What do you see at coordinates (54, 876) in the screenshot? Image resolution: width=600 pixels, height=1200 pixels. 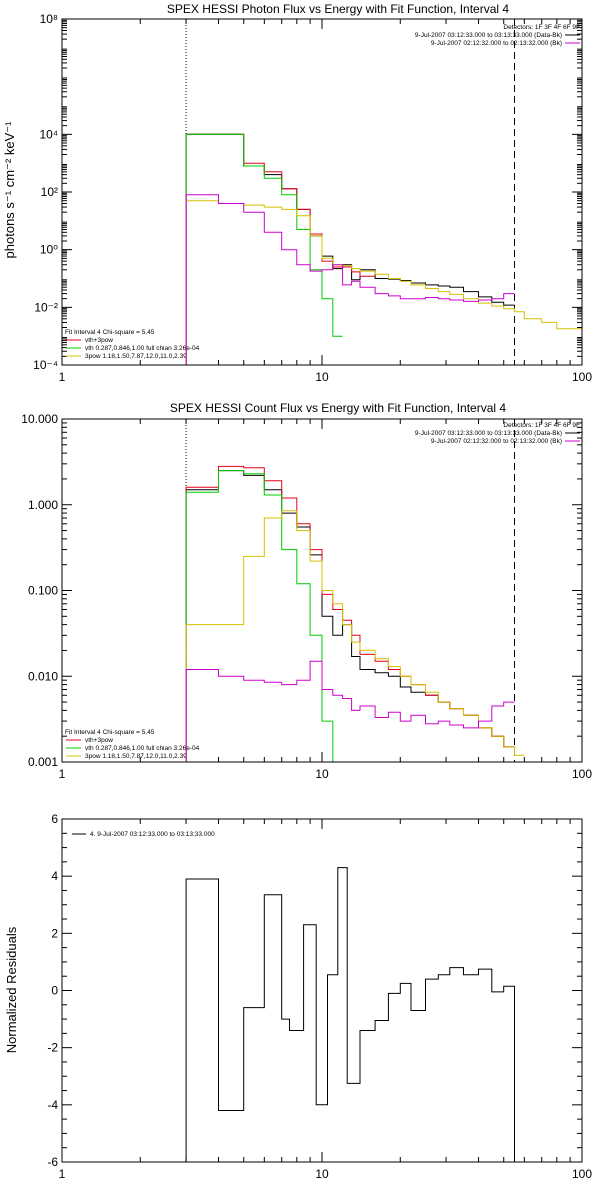 I see `y-tick-label: 4` at bounding box center [54, 876].